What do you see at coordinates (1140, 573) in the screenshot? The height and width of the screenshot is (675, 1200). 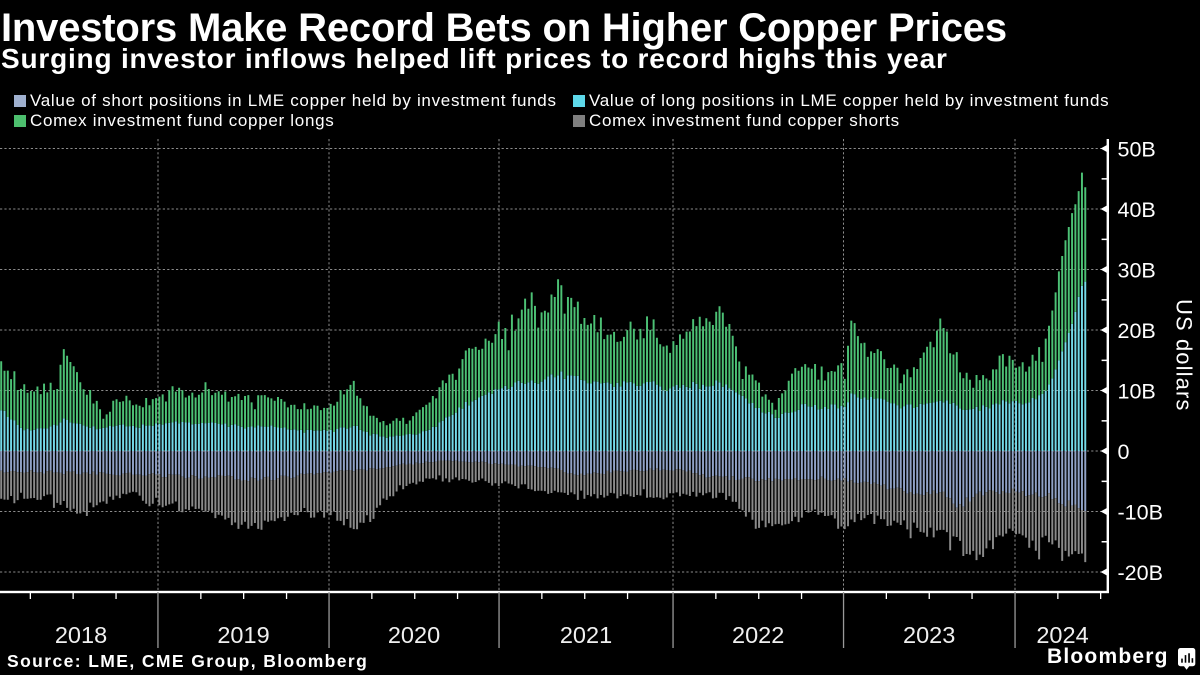 I see `svg-text: -20B` at bounding box center [1140, 573].